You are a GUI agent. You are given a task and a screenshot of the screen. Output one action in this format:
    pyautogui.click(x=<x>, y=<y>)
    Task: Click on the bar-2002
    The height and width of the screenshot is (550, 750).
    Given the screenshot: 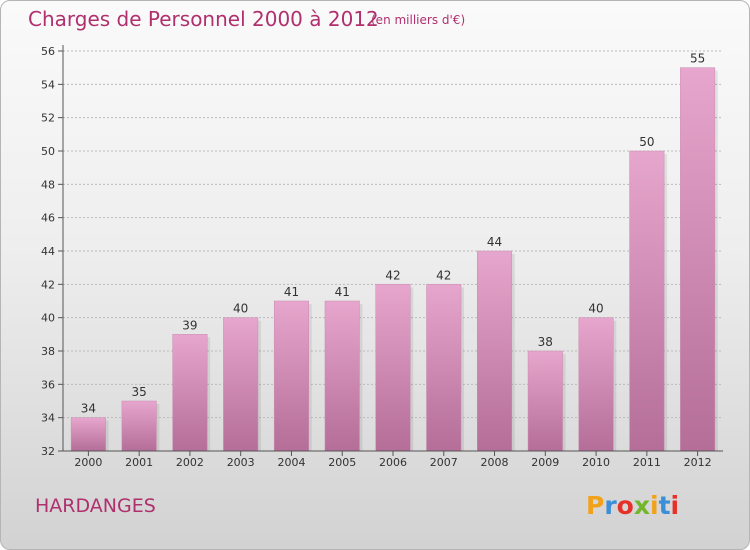 What is the action you would take?
    pyautogui.click(x=190, y=393)
    